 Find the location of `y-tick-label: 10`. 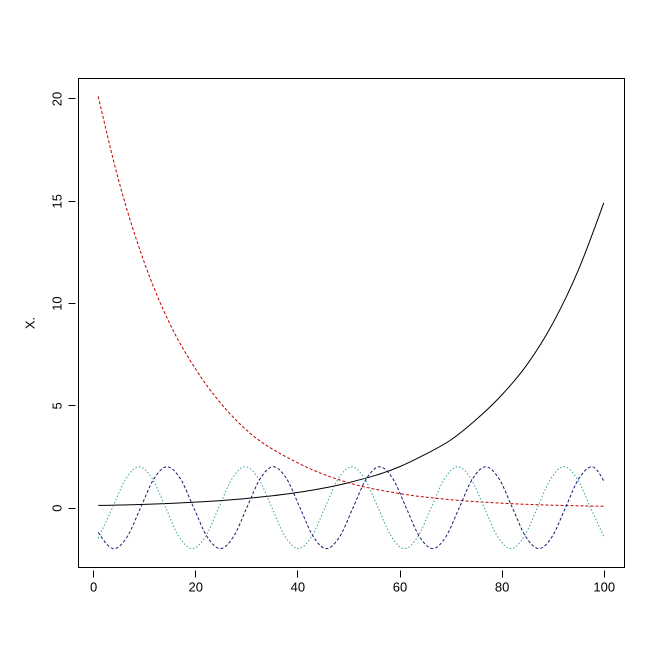

y-tick-label: 10 is located at coordinates (57, 303).